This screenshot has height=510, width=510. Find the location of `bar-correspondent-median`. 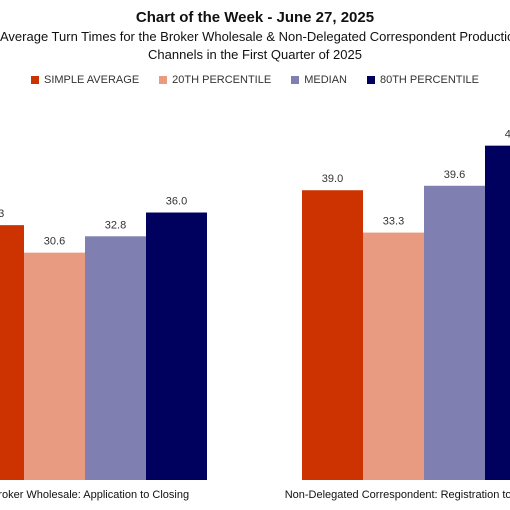

bar-correspondent-median is located at coordinates (454, 332).